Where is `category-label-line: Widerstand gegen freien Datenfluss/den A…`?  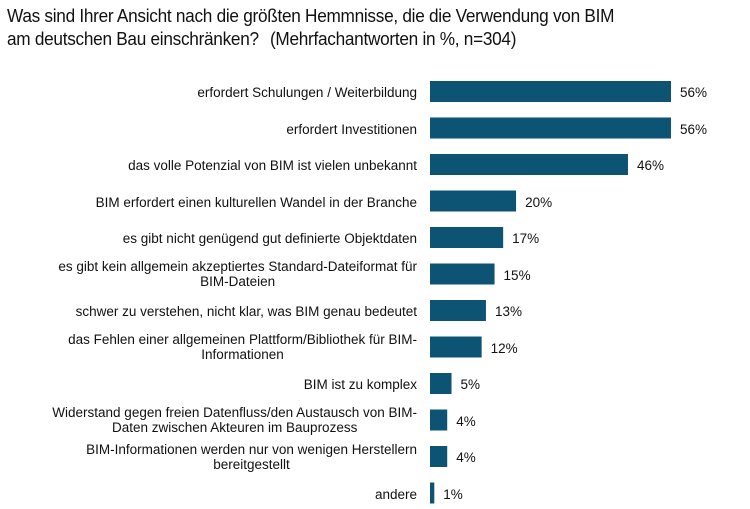
category-label-line: Widerstand gegen freien Datenfluss/den A… is located at coordinates (234, 412).